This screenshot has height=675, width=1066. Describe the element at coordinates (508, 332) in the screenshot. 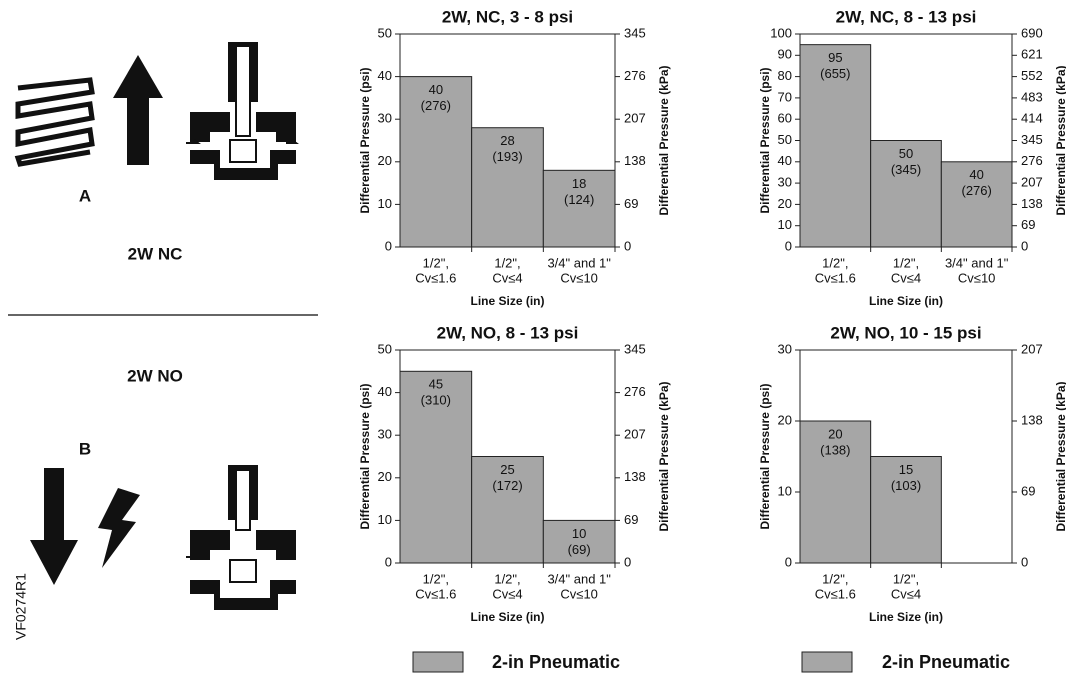

I see `chart-title: 2W, NO, 8 - 13 psi` at that location.